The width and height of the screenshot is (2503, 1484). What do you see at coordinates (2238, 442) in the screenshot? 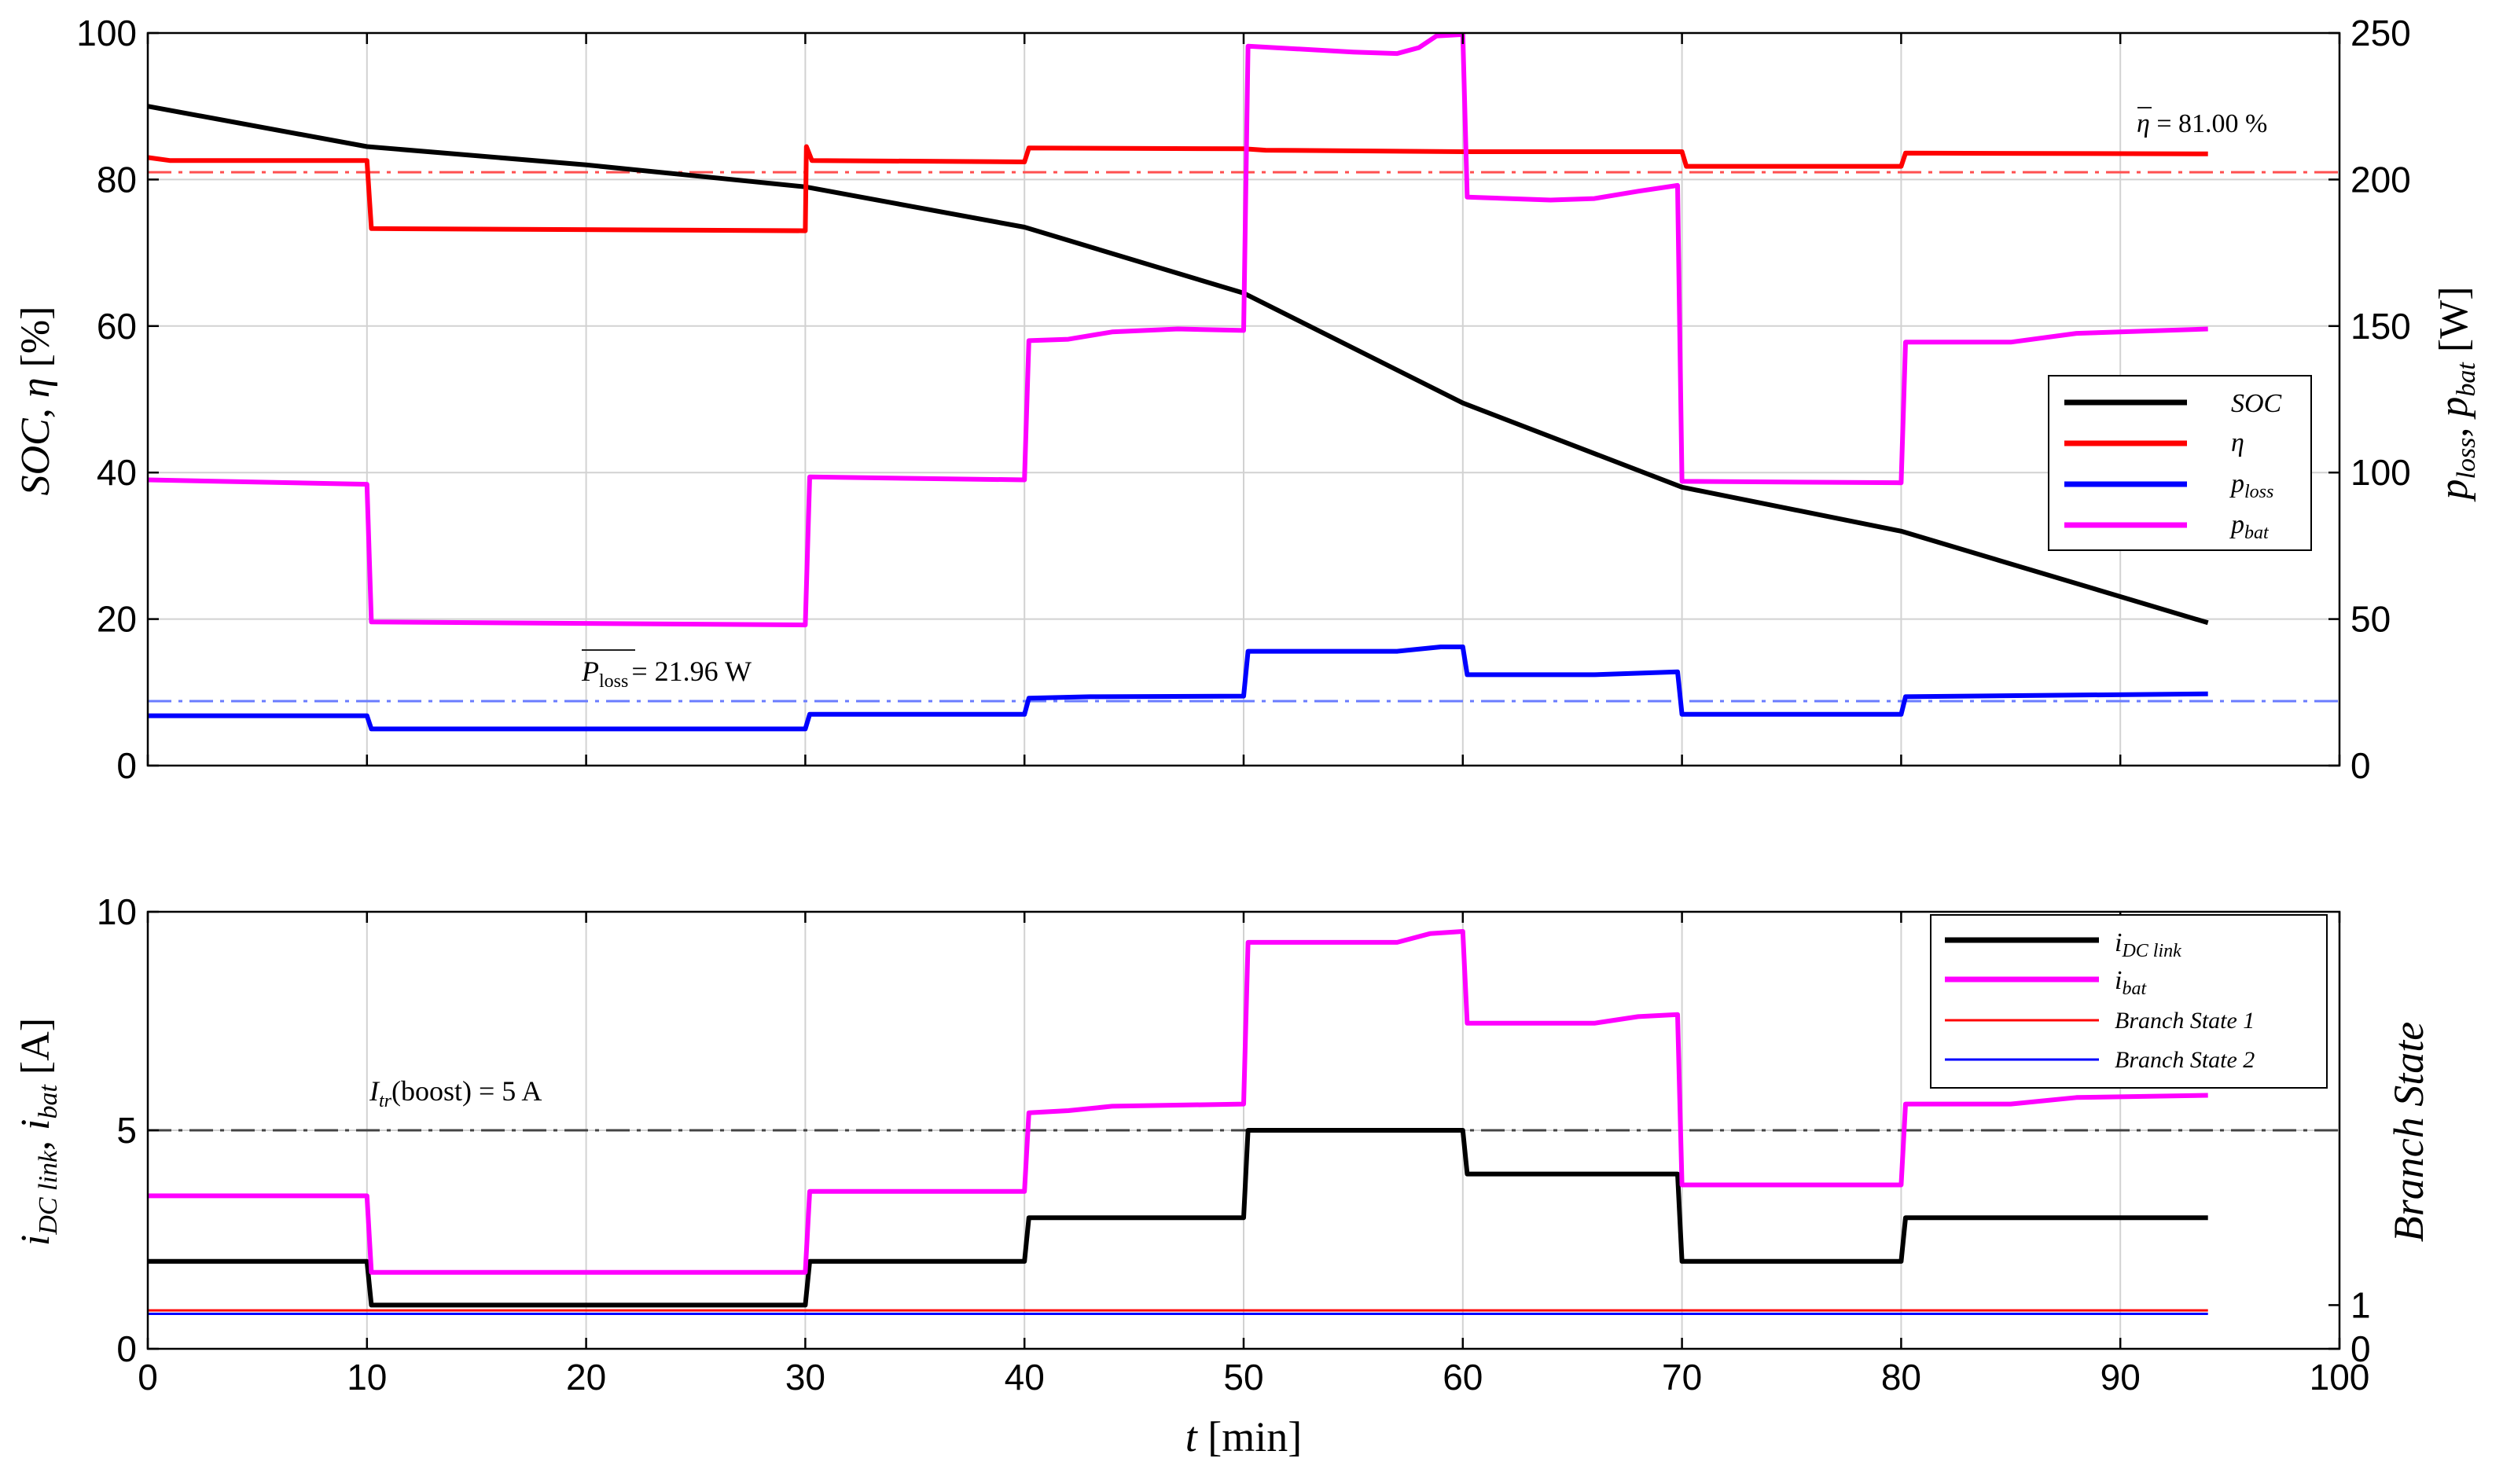
I see `legend-eta-label: η` at bounding box center [2238, 442].